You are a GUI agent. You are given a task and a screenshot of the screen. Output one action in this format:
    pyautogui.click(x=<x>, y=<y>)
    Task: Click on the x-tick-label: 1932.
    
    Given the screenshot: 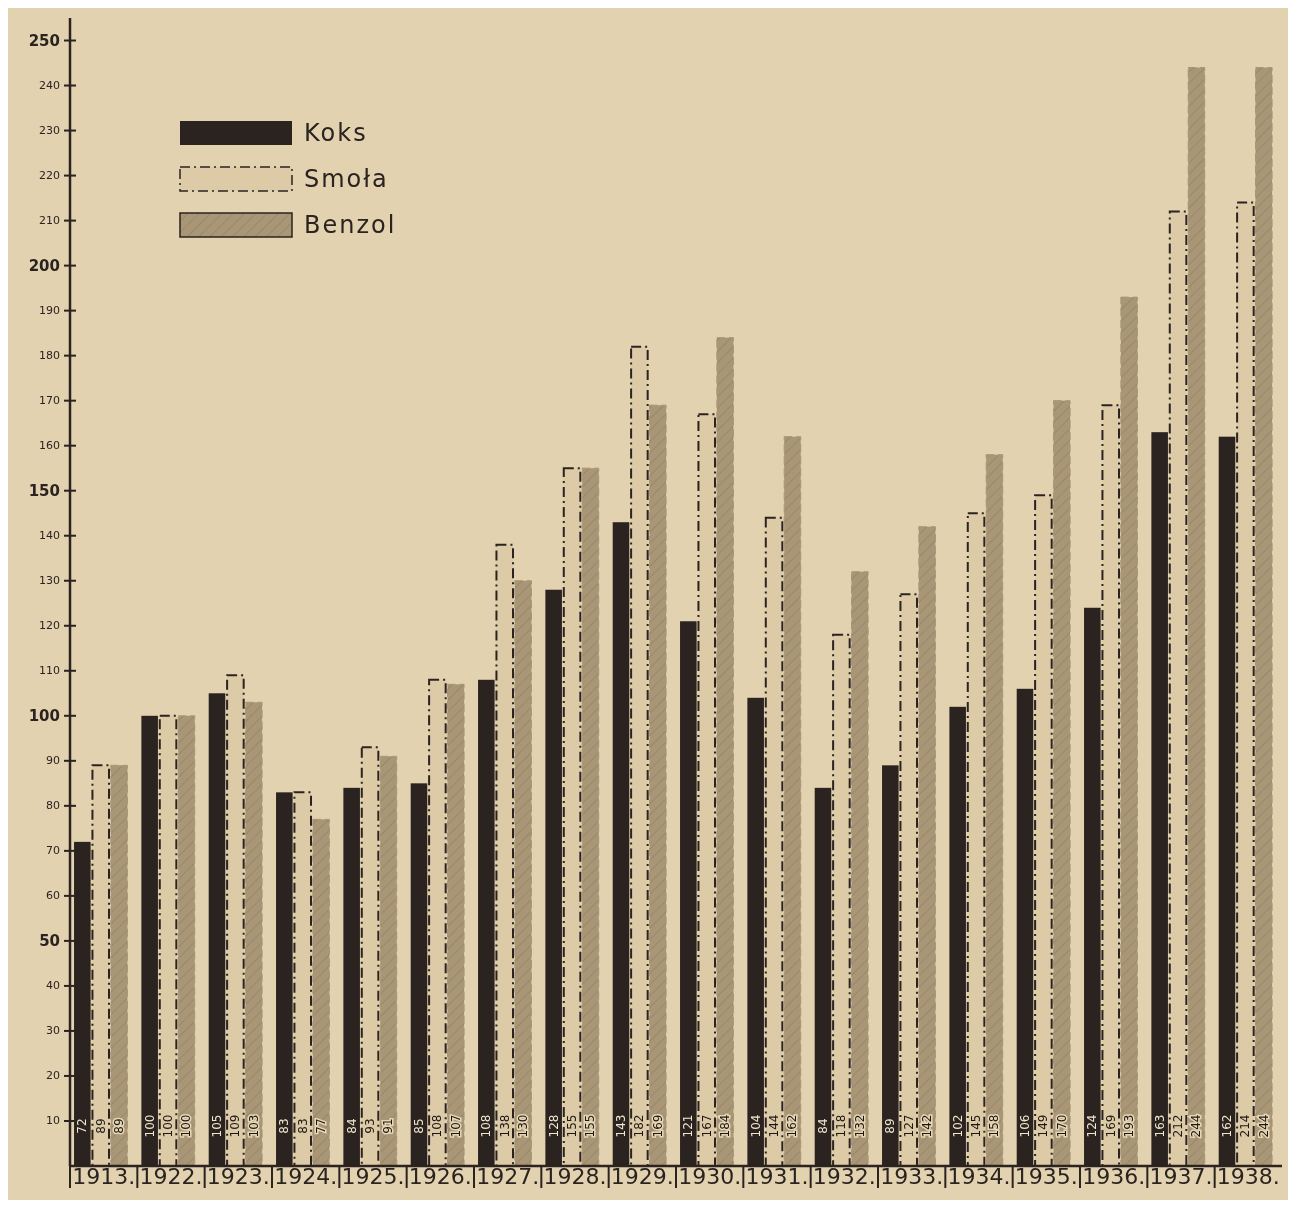 What is the action you would take?
    pyautogui.click(x=844, y=1176)
    